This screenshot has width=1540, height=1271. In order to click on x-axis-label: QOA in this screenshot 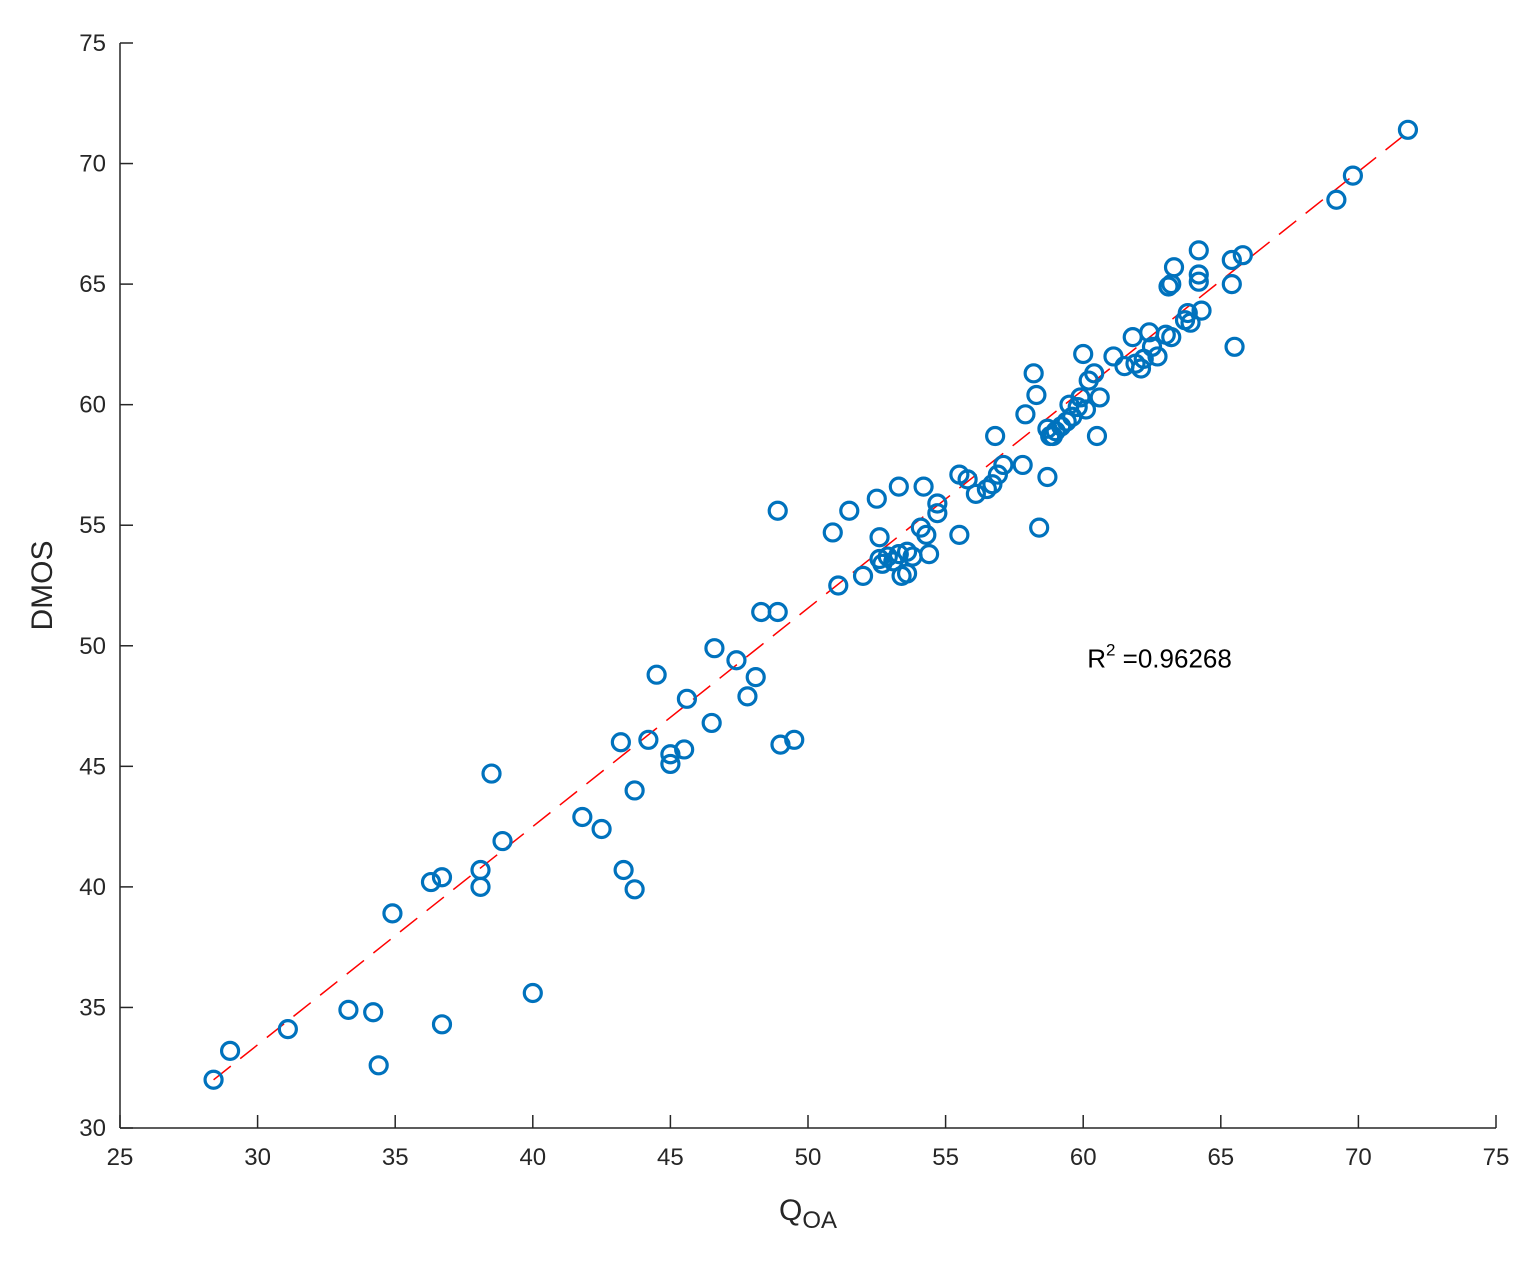, I will do `click(808, 1214)`.